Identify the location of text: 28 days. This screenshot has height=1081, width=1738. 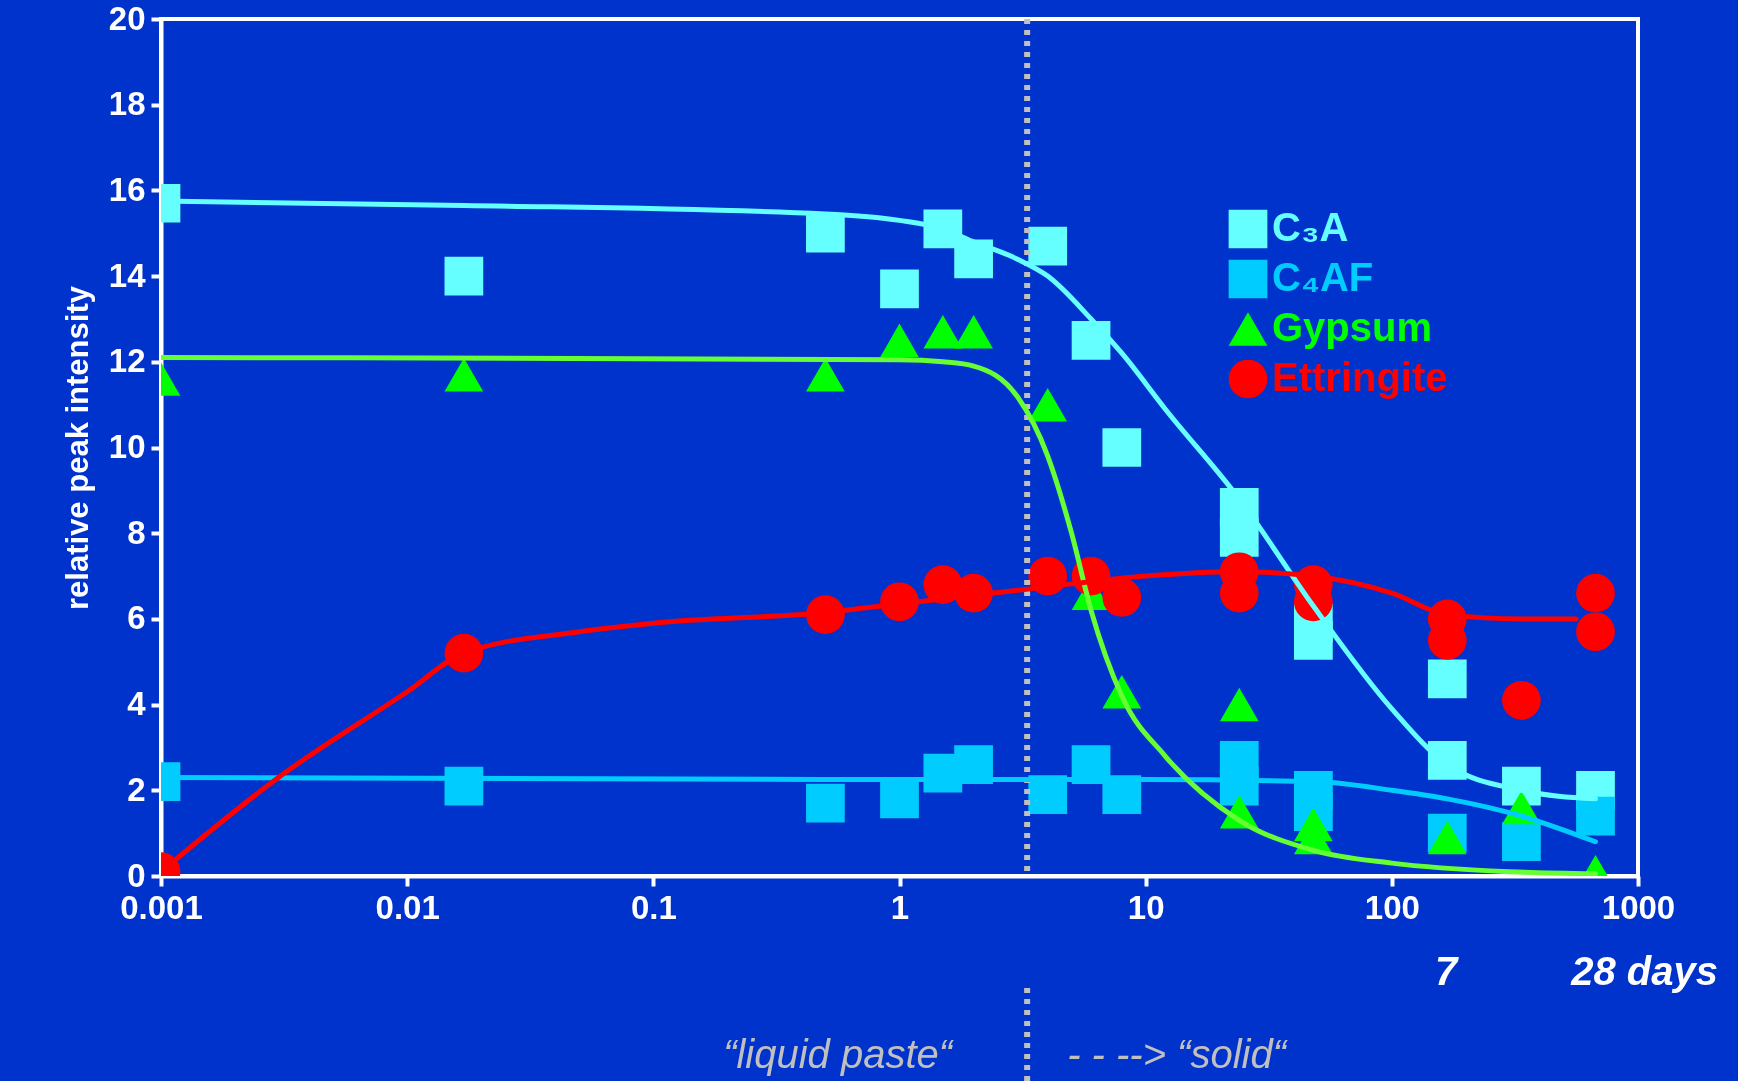
(1644, 971).